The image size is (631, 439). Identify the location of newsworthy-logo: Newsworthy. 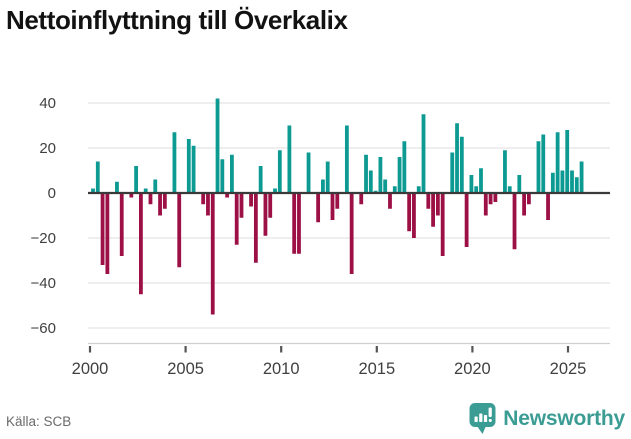
(547, 418).